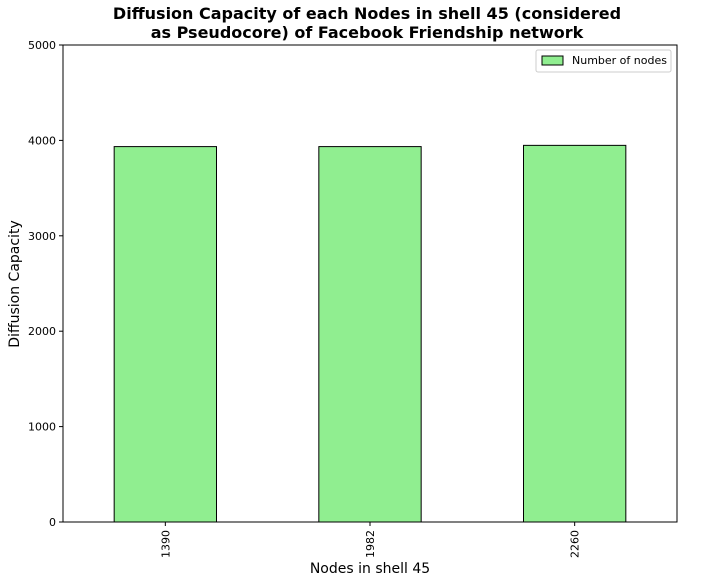 Image resolution: width=701 pixels, height=577 pixels. What do you see at coordinates (52, 522) in the screenshot?
I see `y-tick-label: 0` at bounding box center [52, 522].